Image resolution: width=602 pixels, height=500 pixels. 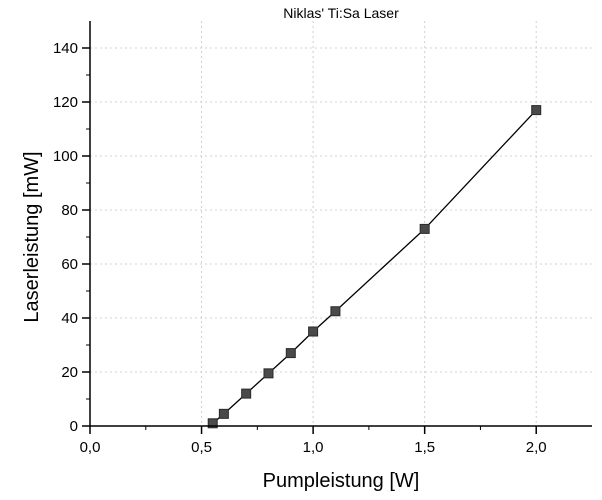 What do you see at coordinates (69, 372) in the screenshot?
I see `y-tick-label: 20` at bounding box center [69, 372].